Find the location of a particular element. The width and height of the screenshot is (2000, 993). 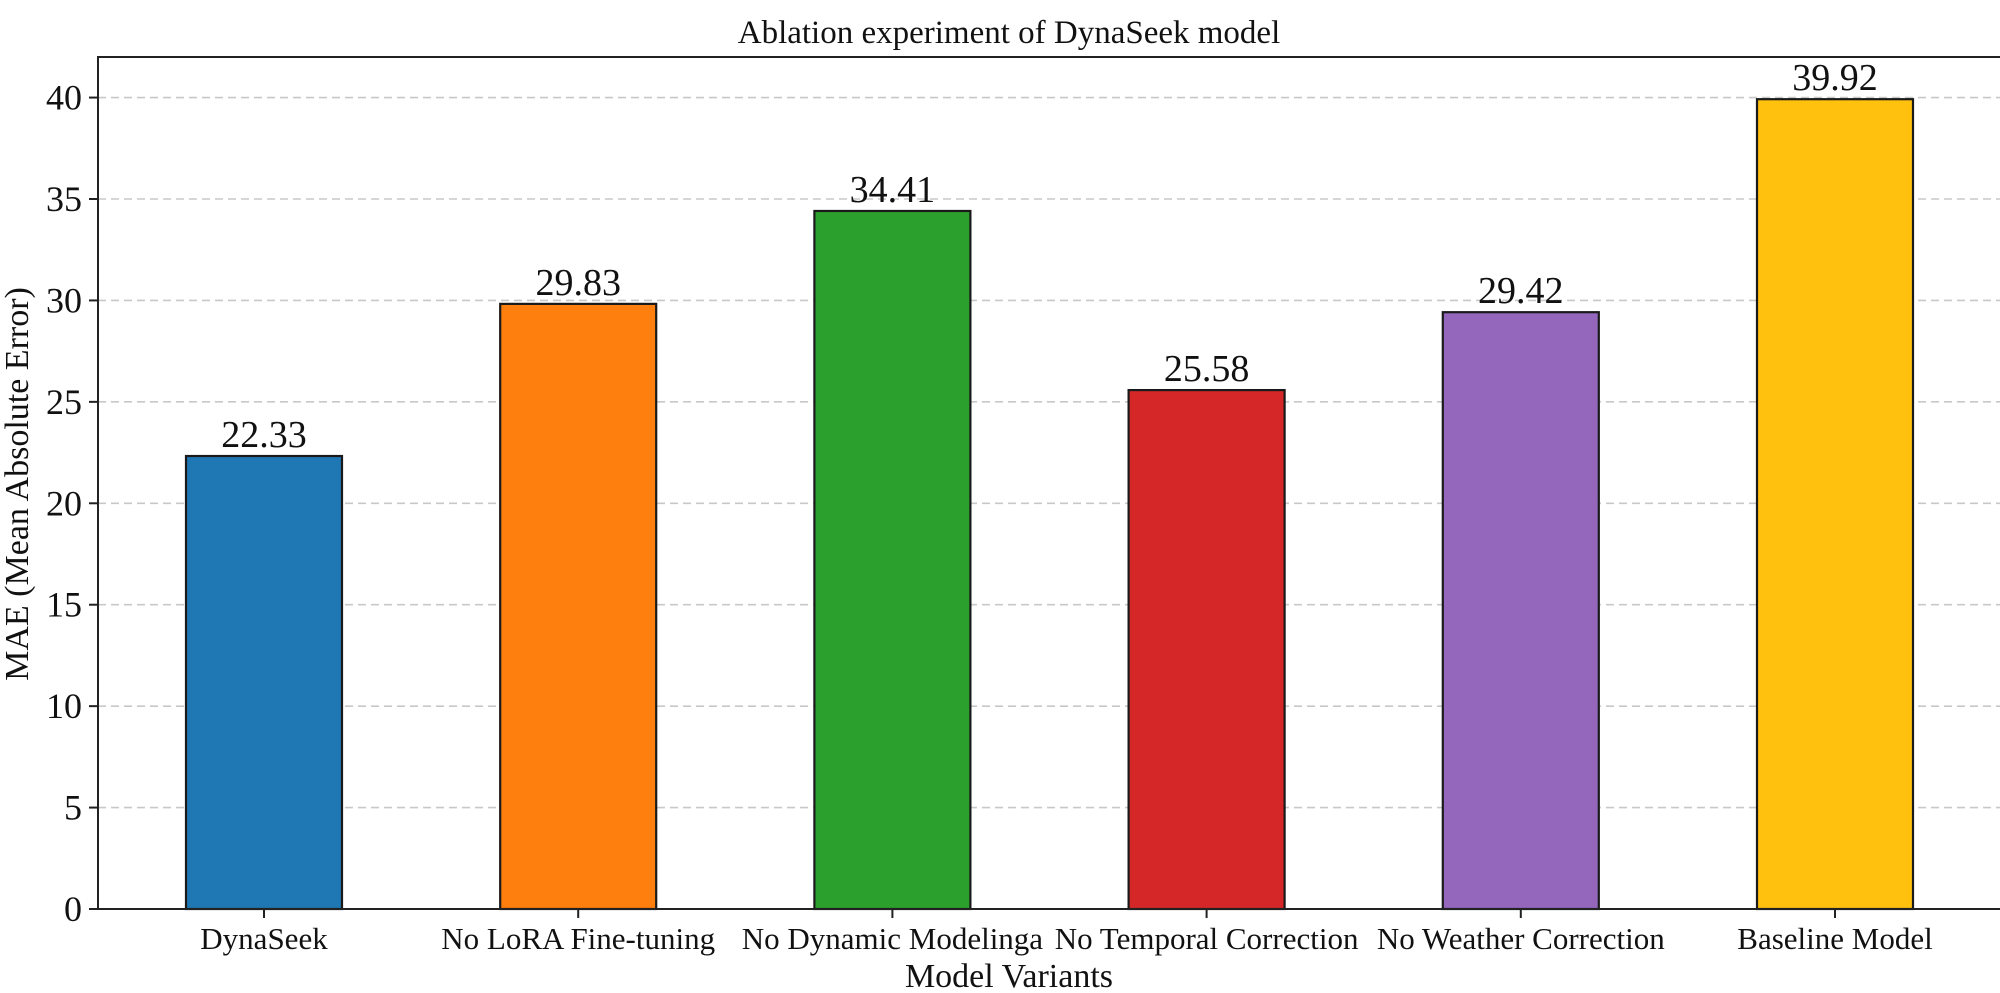

y-tick-label: 0 is located at coordinates (73, 909).